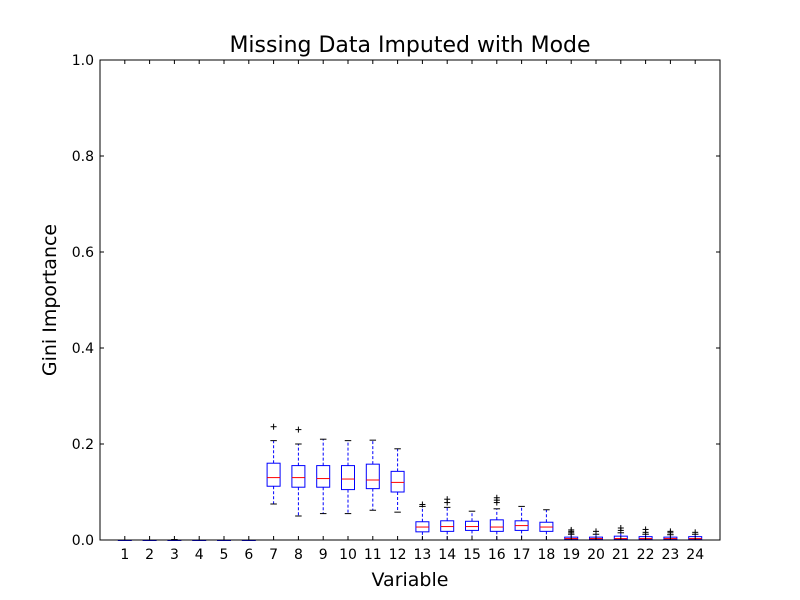 The image size is (800, 600). Describe the element at coordinates (546, 555) in the screenshot. I see `x-tick-label: 18` at that location.